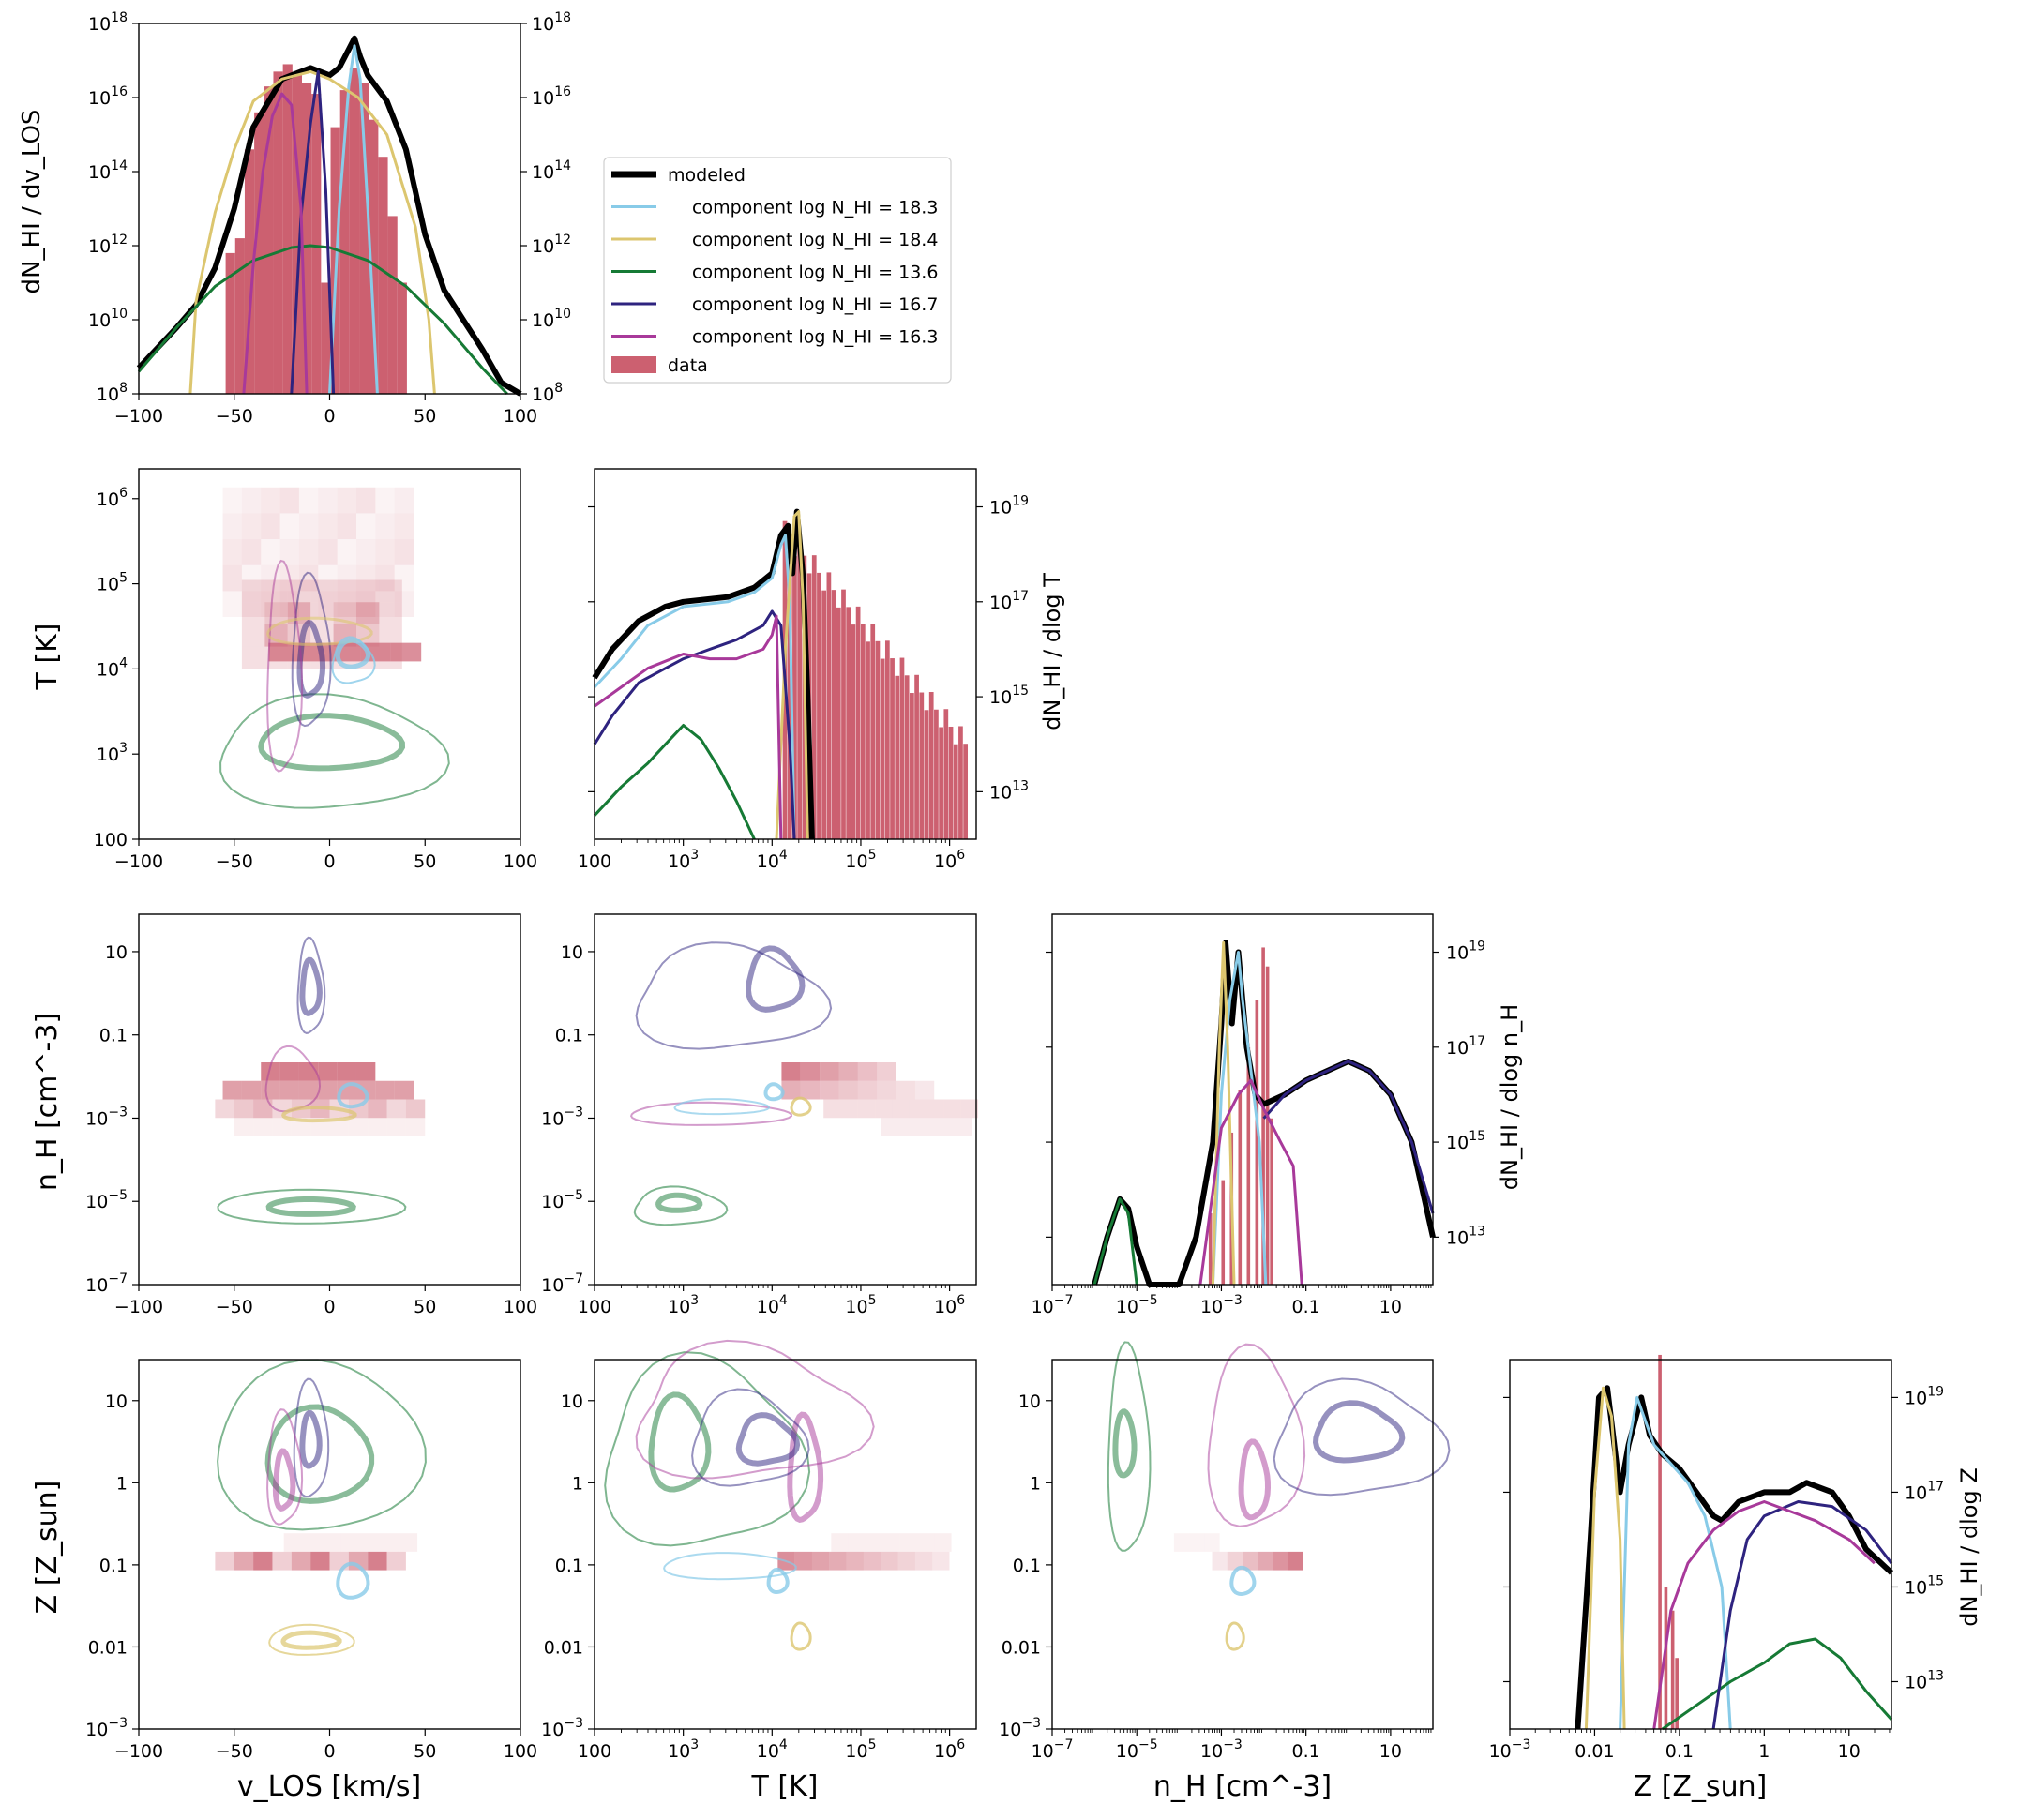 The height and width of the screenshot is (1820, 2019). I want to click on T-histogram-panel, so click(780, 674).